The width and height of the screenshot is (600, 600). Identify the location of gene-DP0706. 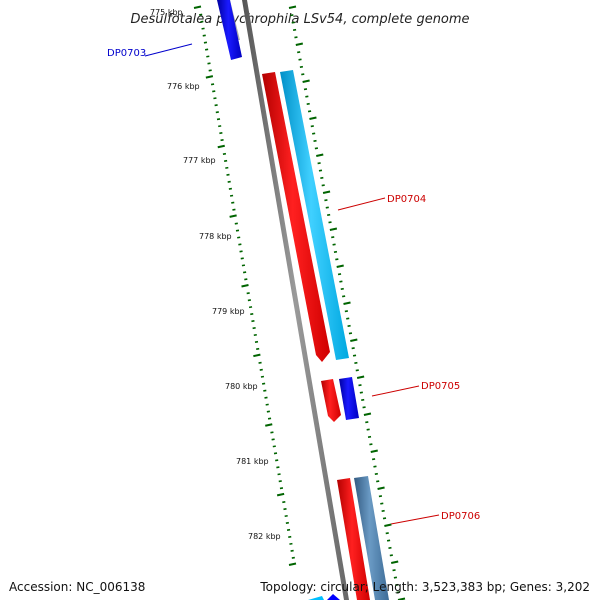
(363, 538).